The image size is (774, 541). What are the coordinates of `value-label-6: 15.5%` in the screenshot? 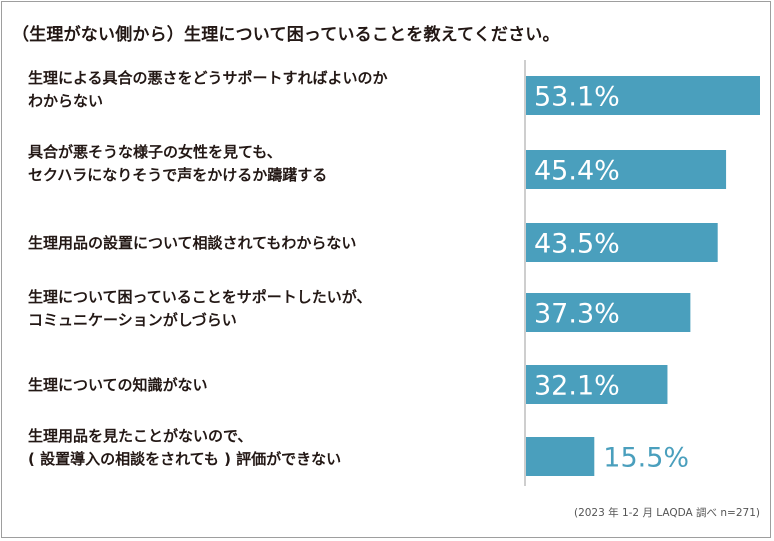 It's located at (646, 458).